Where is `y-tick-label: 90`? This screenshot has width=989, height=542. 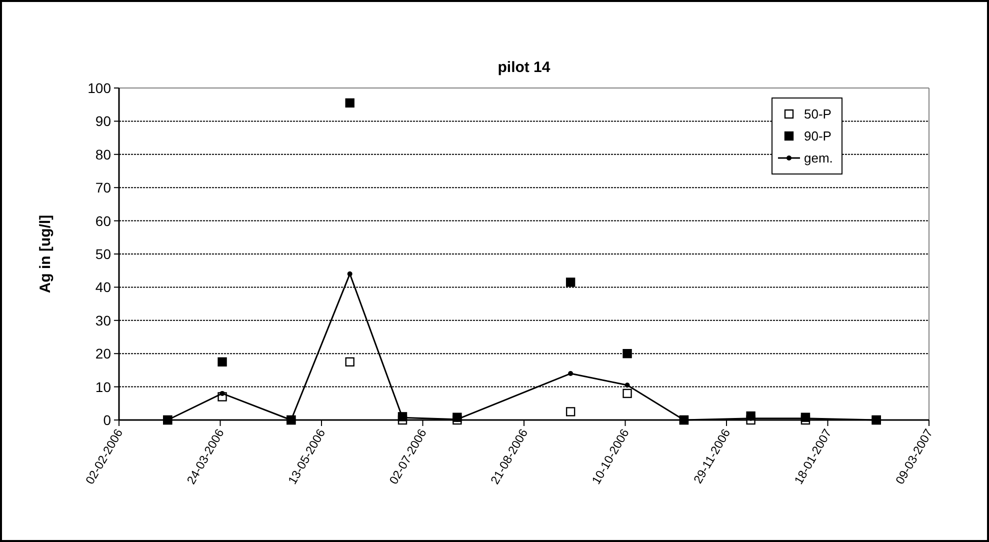
y-tick-label: 90 is located at coordinates (103, 121).